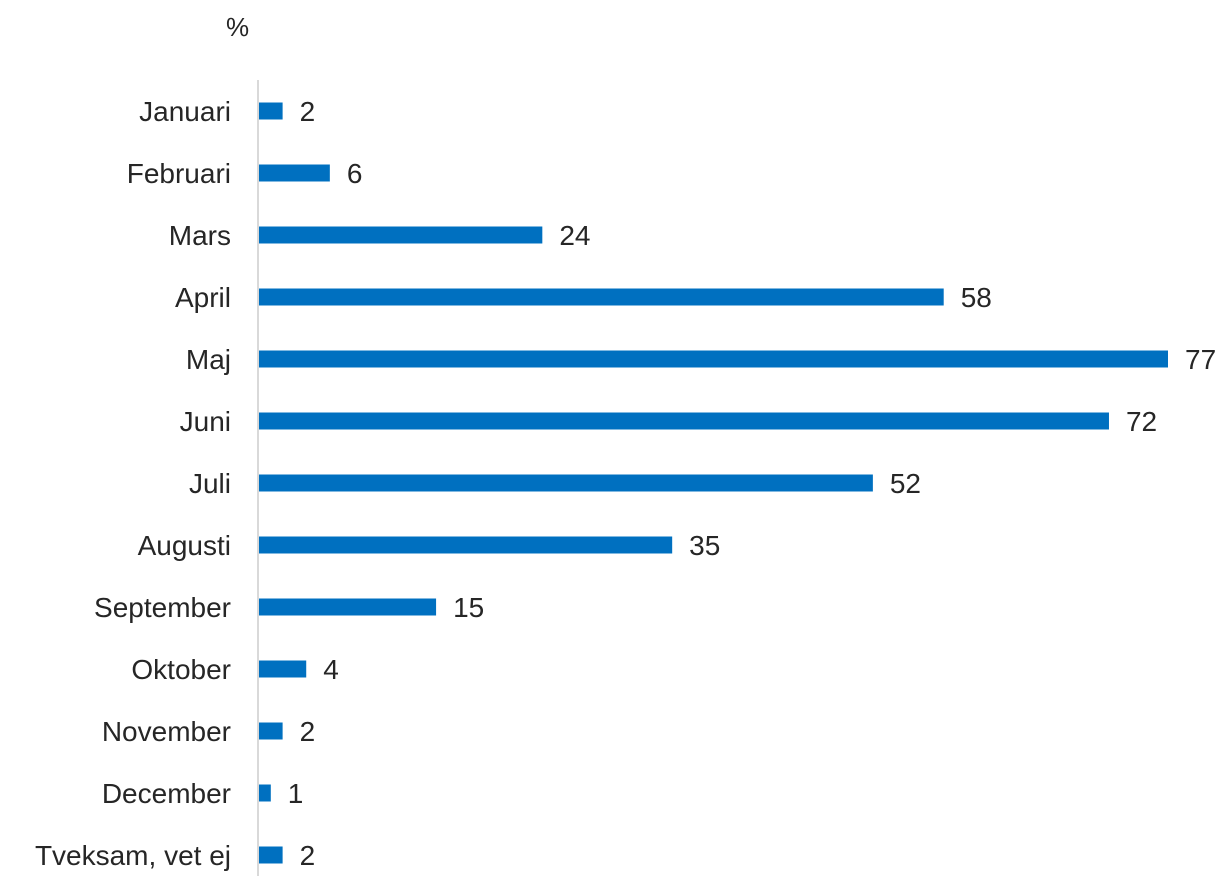 Image resolution: width=1229 pixels, height=876 pixels. Describe the element at coordinates (237, 27) in the screenshot. I see `unit-label: %` at that location.